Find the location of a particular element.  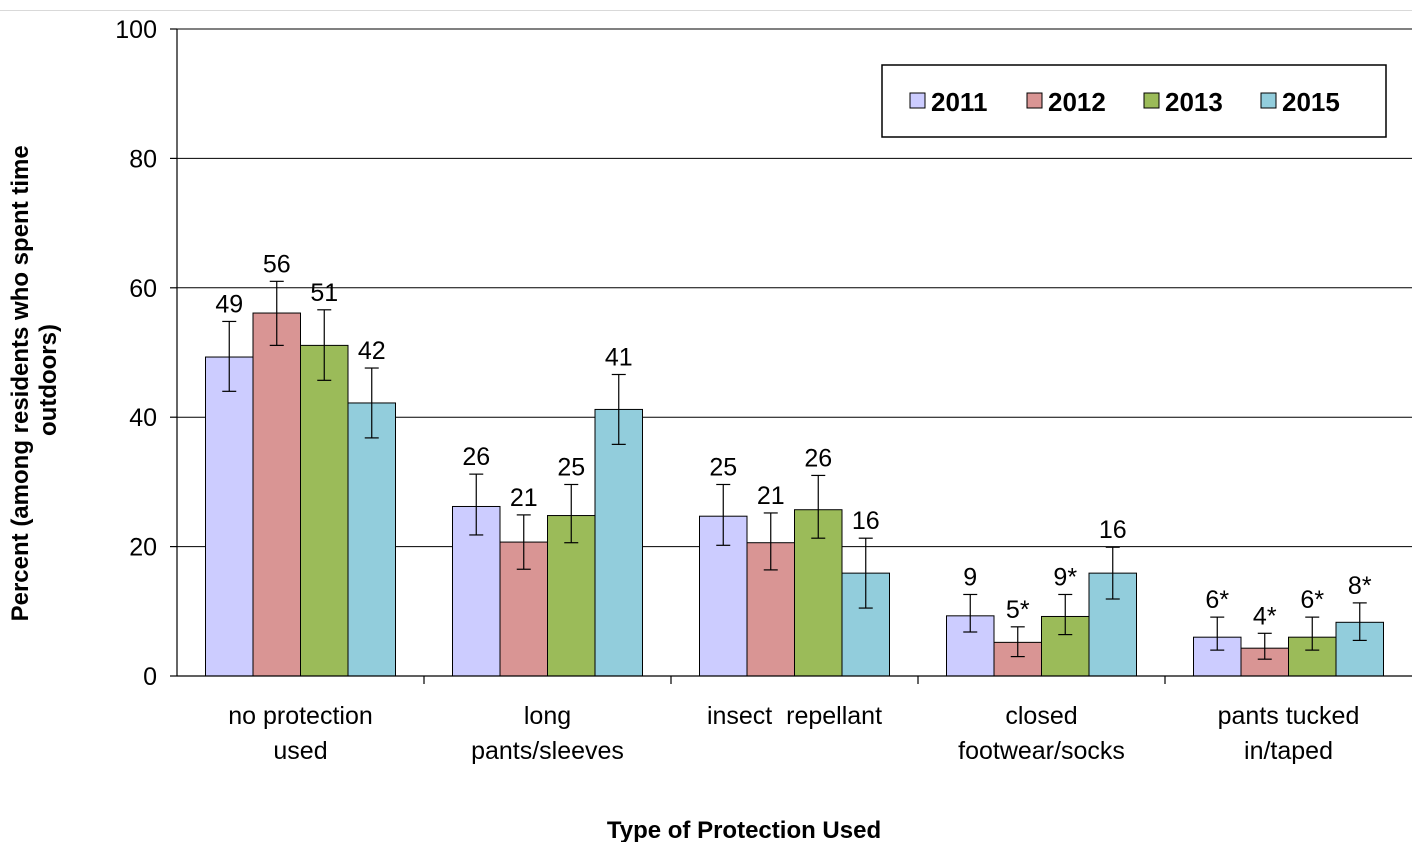

data-label: 9 is located at coordinates (970, 577).